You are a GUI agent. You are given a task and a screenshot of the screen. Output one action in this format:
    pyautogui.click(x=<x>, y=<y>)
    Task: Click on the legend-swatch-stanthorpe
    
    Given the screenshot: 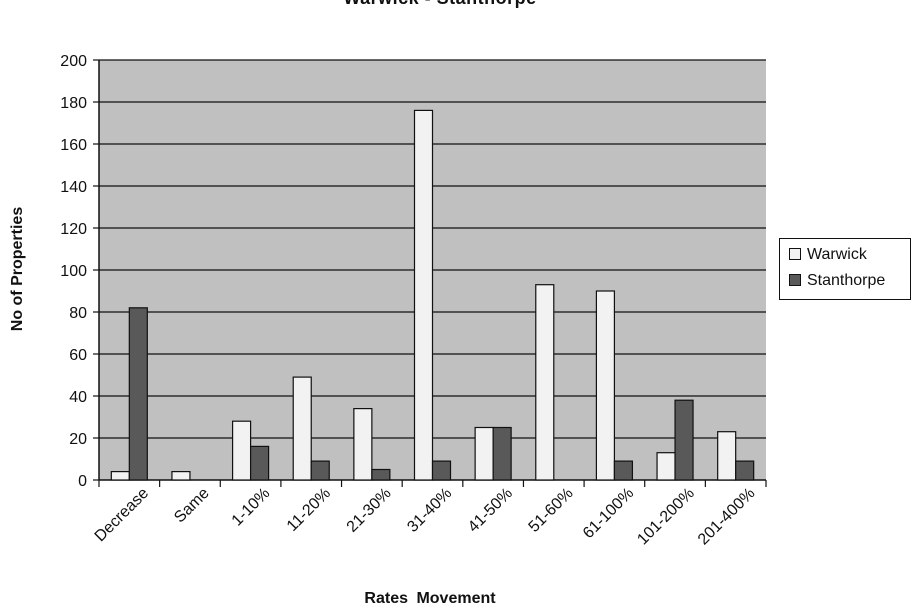 What is the action you would take?
    pyautogui.click(x=795, y=279)
    